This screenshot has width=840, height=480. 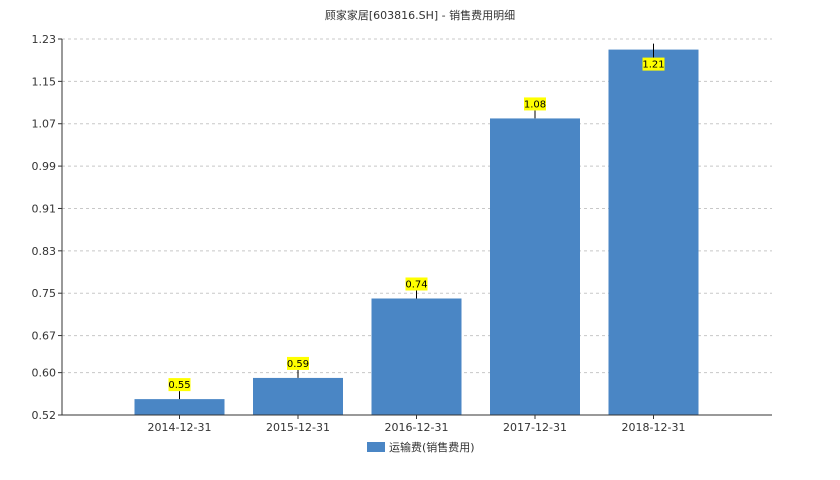 What do you see at coordinates (44, 39) in the screenshot?
I see `y-tick-label: 1.23` at bounding box center [44, 39].